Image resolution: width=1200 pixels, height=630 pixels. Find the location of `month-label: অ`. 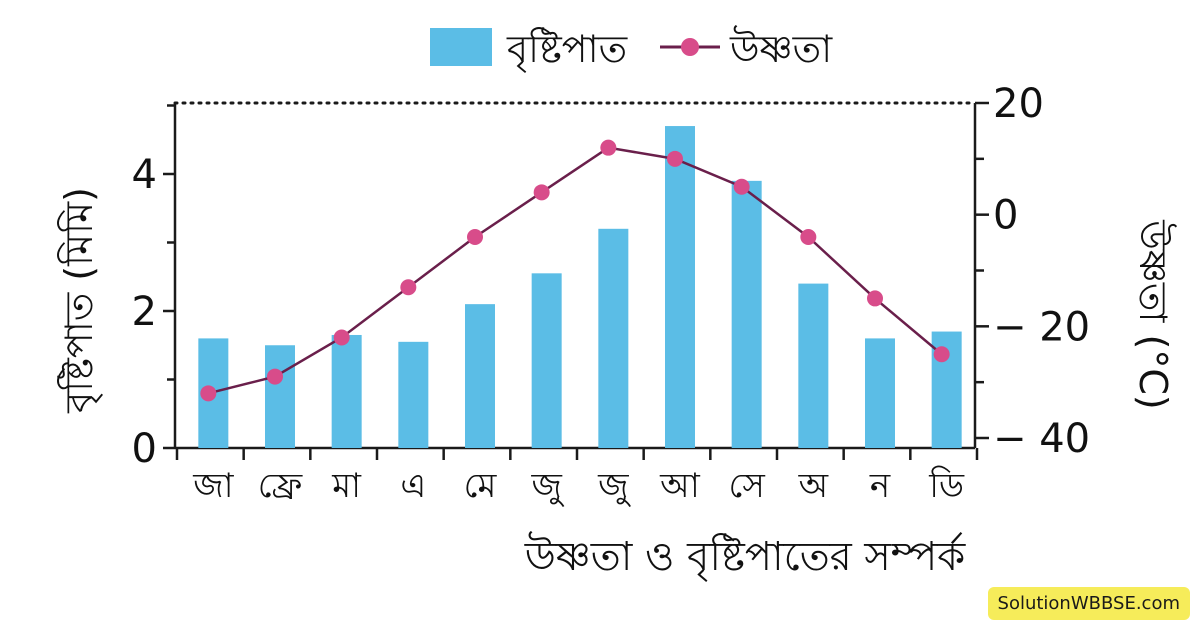

month-label: অ is located at coordinates (813, 486).